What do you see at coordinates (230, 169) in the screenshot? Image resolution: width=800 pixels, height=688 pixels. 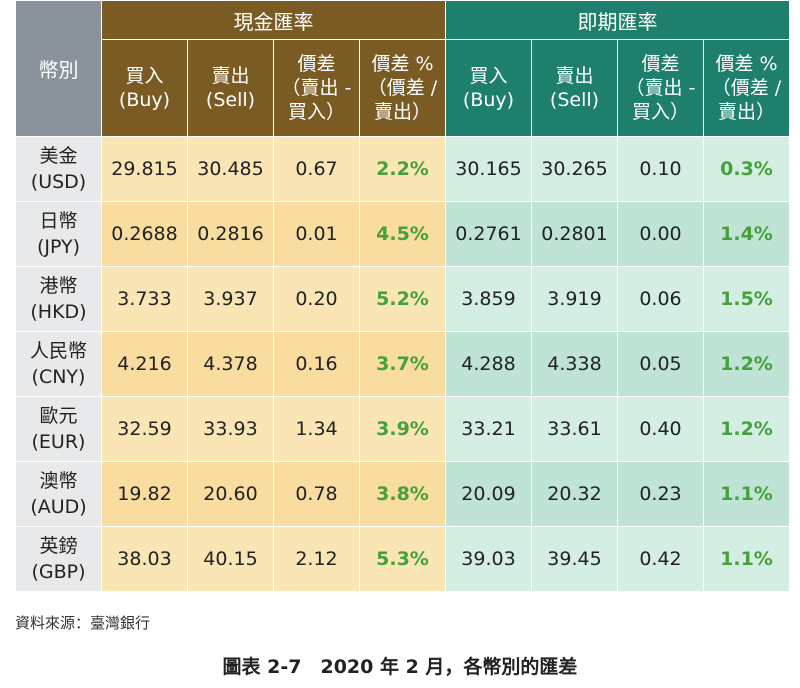 I see `cash-sell-cell: 30.485` at bounding box center [230, 169].